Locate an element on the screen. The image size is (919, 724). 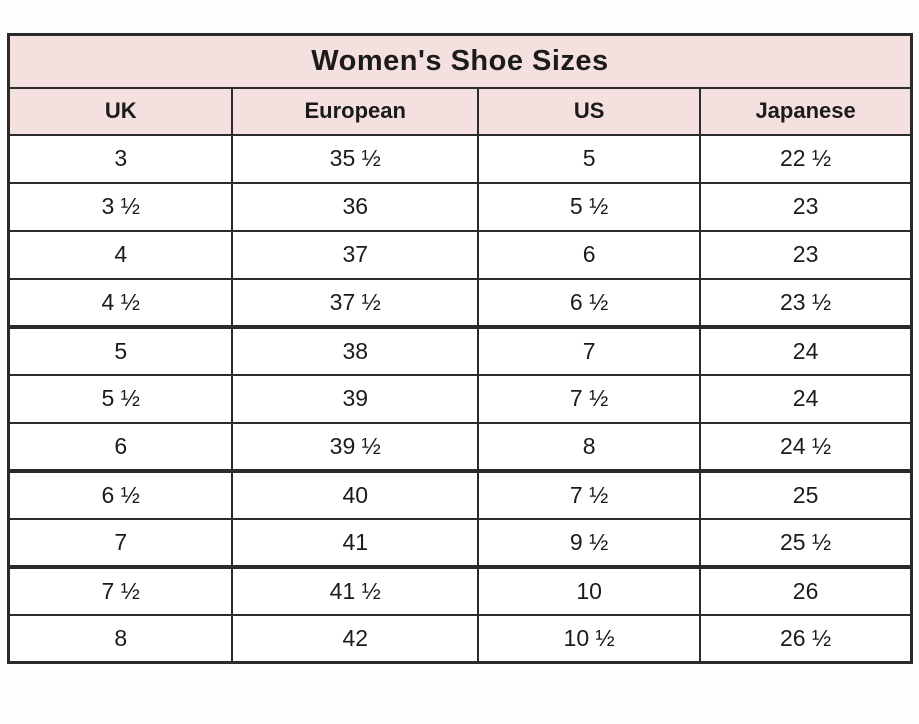
table-title: Women's Shoe Sizes is located at coordinates (460, 61).